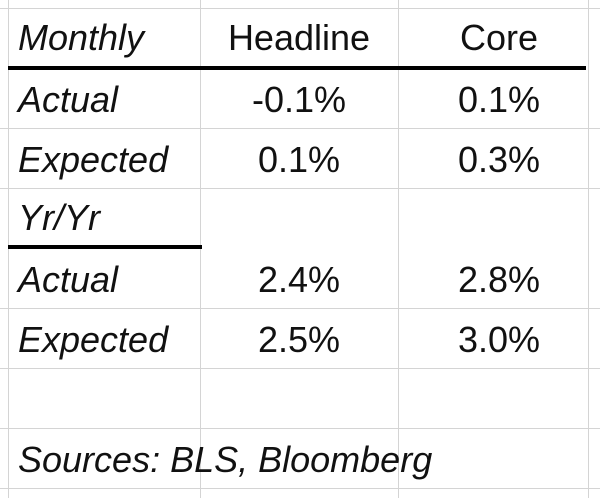 This screenshot has width=600, height=498. Describe the element at coordinates (299, 159) in the screenshot. I see `monthly-expected-headline: 0.1%` at that location.